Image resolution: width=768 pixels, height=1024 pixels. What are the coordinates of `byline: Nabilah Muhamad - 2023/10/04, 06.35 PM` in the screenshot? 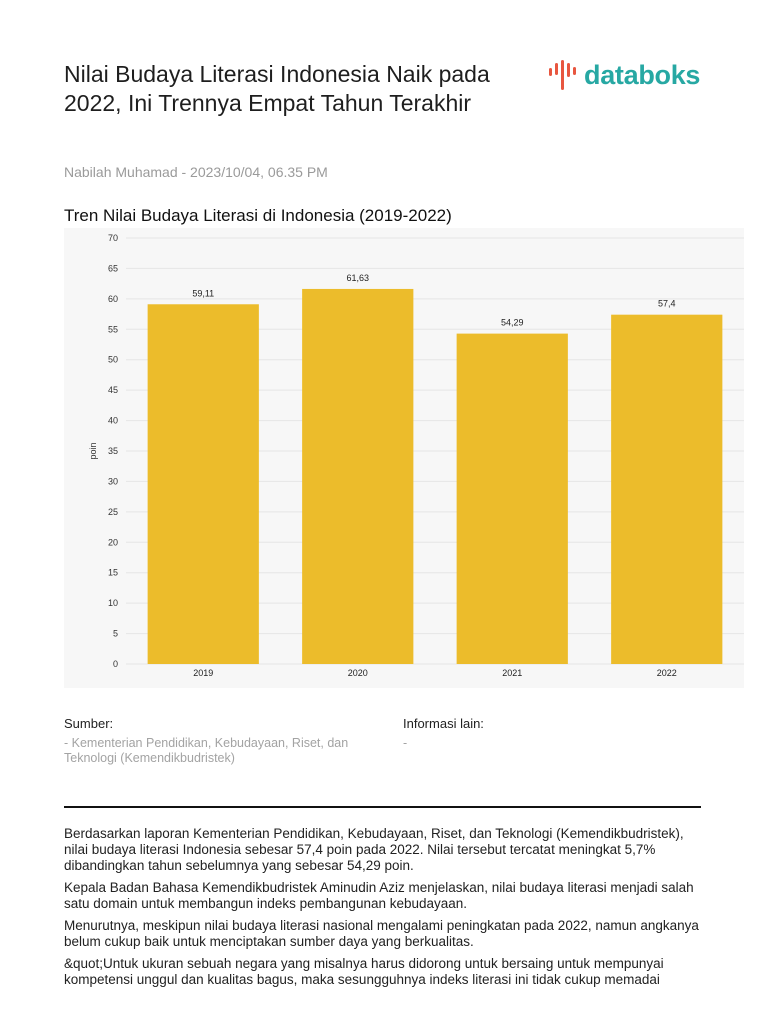 It's located at (196, 172).